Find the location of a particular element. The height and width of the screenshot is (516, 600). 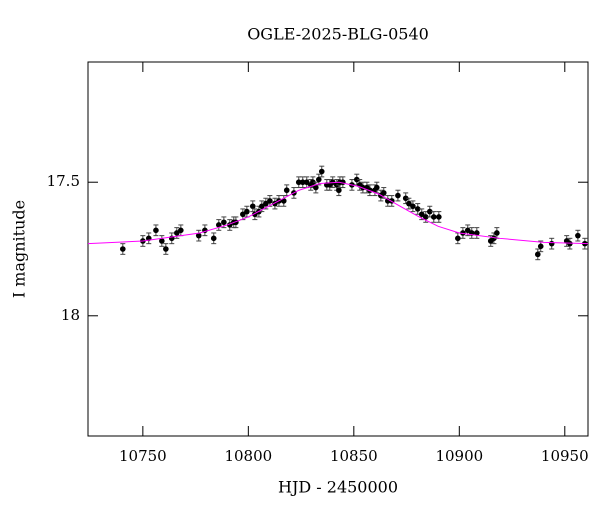

y-axis-label: I magnitude is located at coordinates (19, 249).